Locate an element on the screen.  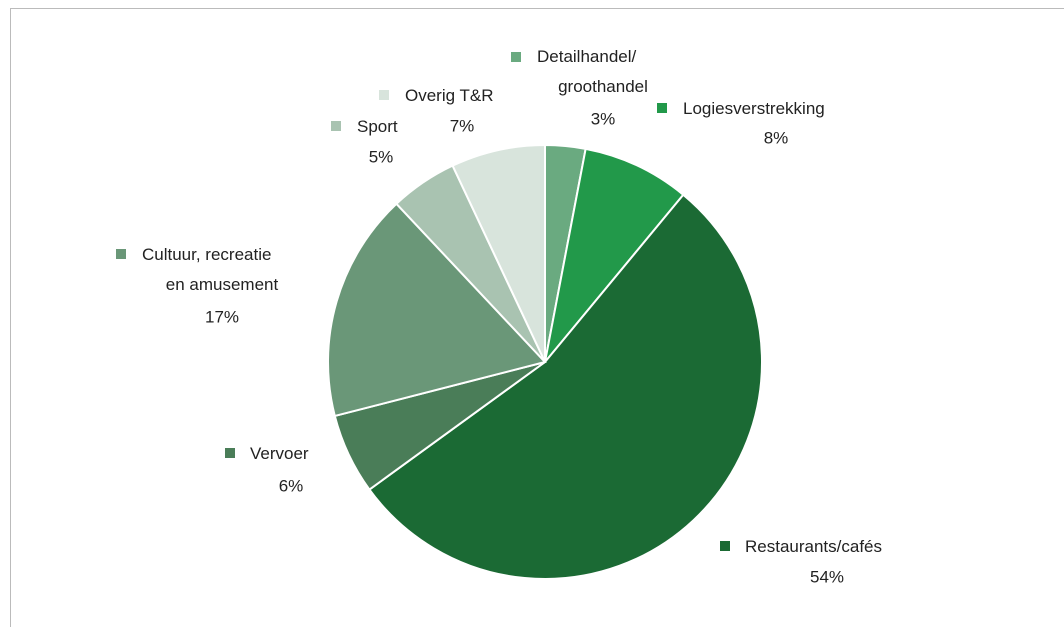
slice-label: Detailhandel/ groothandel is located at coordinates (592, 71).